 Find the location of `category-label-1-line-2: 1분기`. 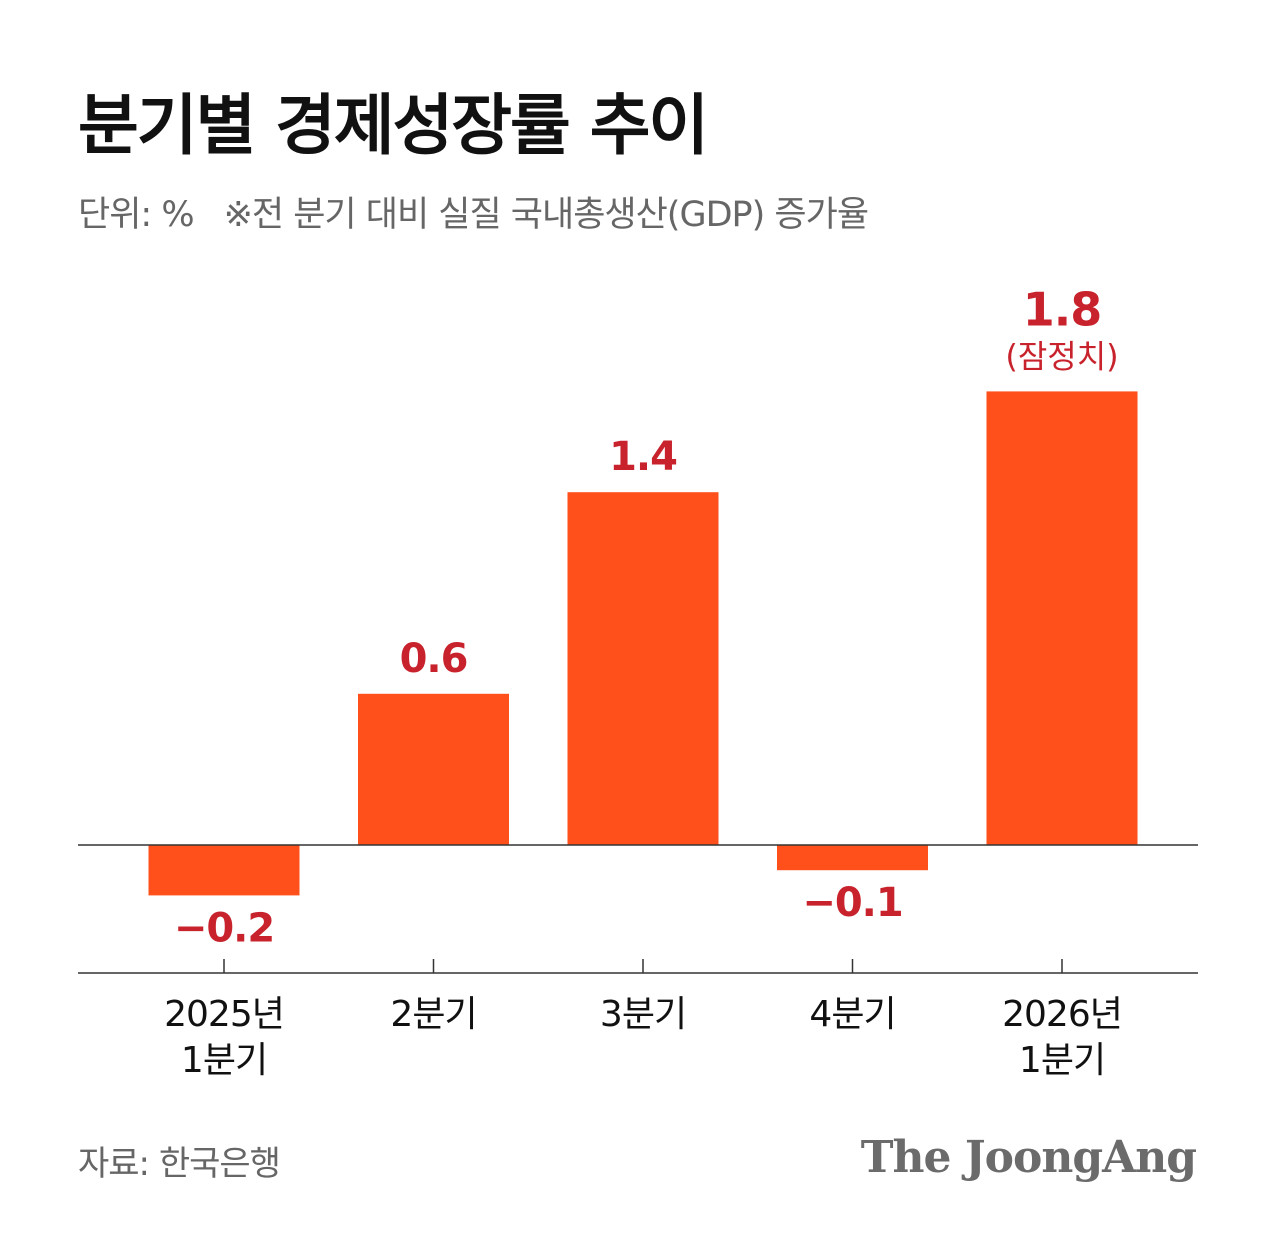

category-label-1-line-2: 1분기 is located at coordinates (224, 1060).